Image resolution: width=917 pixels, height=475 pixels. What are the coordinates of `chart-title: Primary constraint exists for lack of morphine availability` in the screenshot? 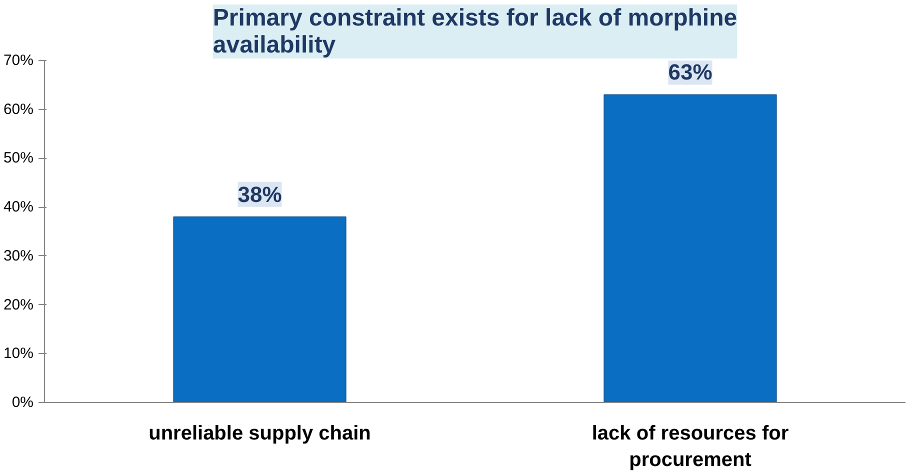 It's located at (475, 31).